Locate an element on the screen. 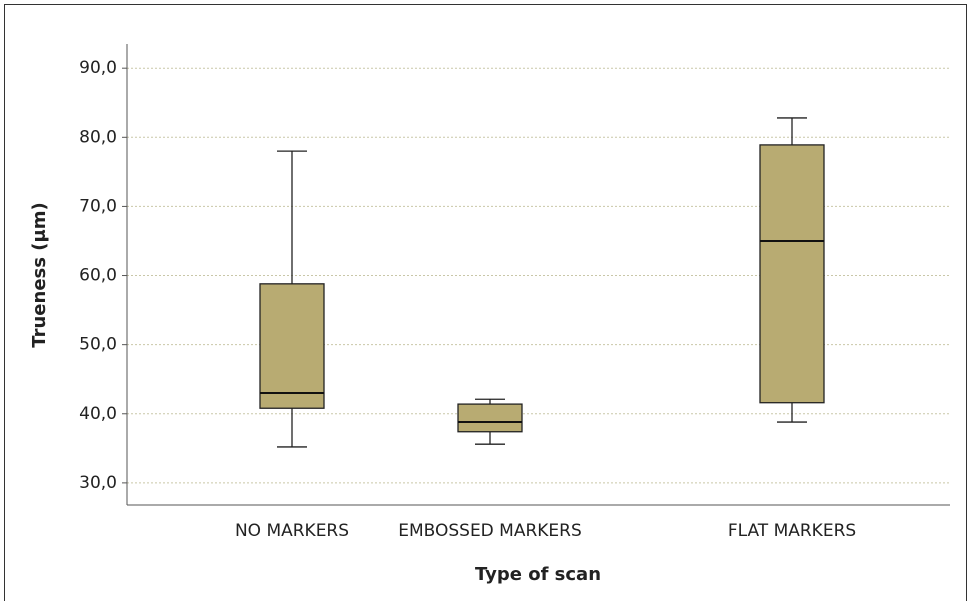  x-tick-label: EMBOSSED MARKERS is located at coordinates (490, 531).